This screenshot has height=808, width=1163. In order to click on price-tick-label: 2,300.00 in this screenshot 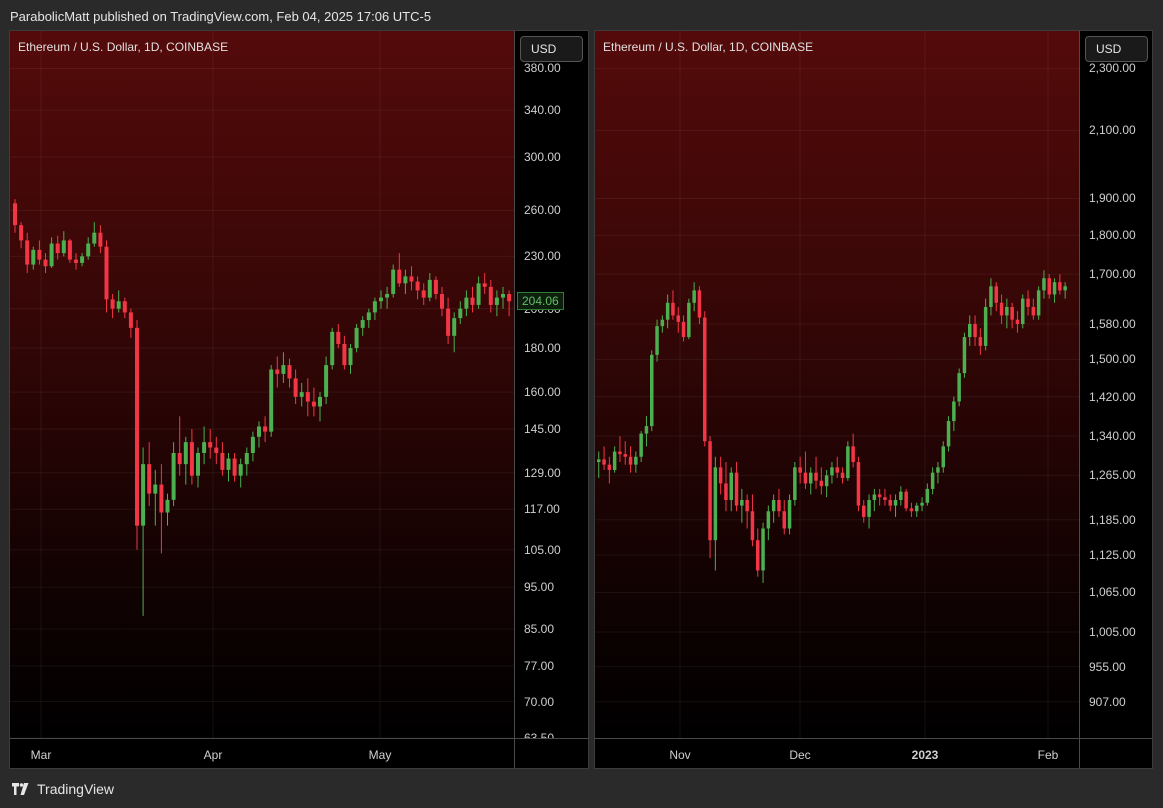, I will do `click(1112, 68)`.